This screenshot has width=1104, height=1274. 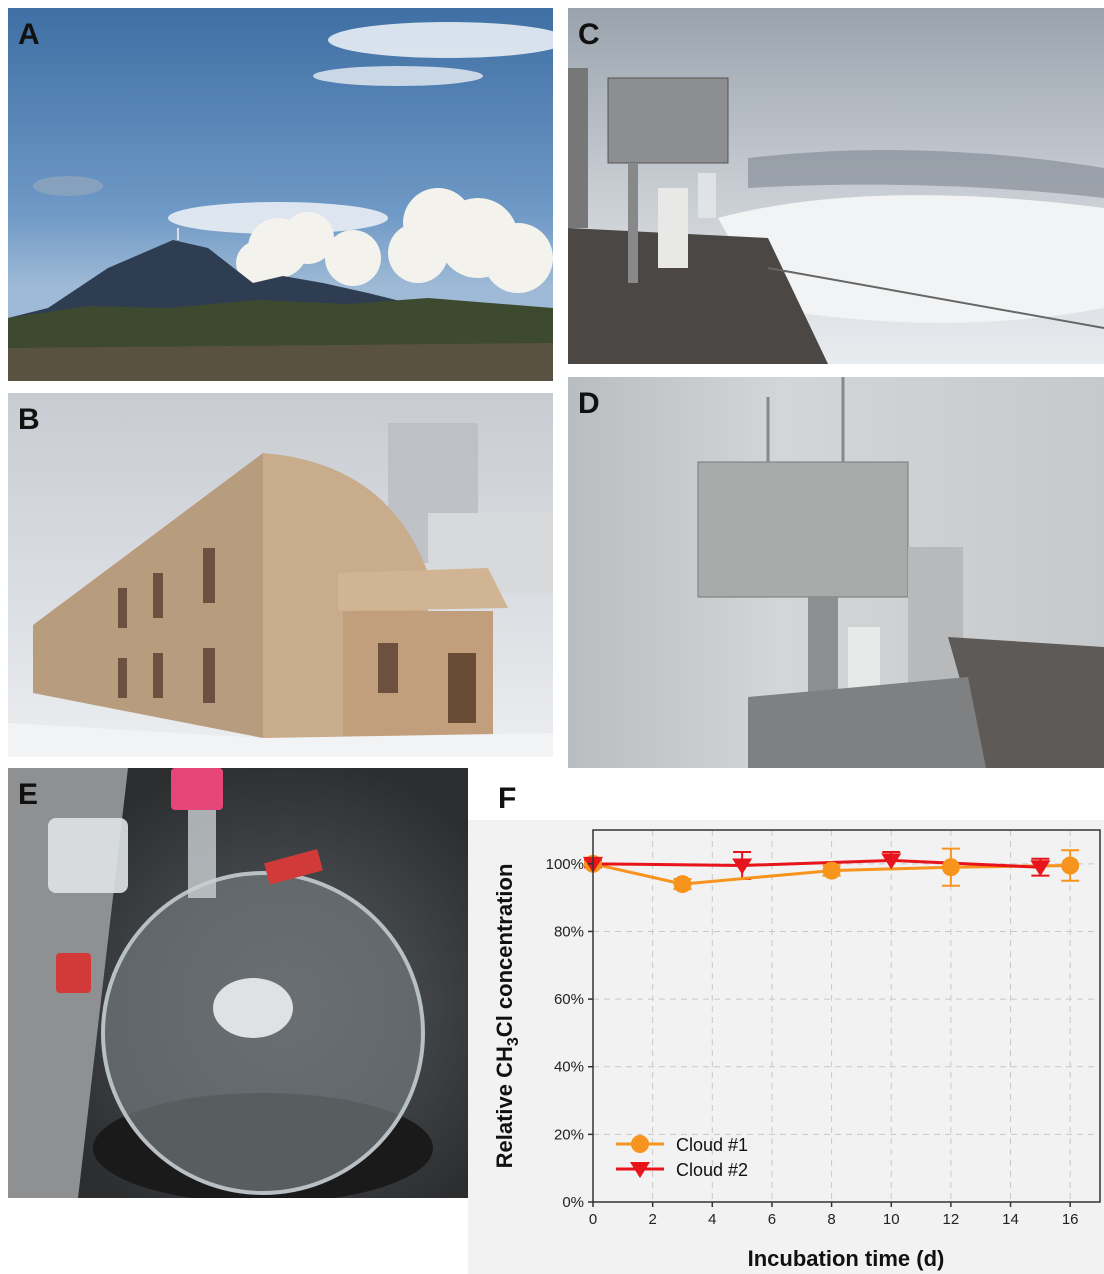 I want to click on y-axis-title-part2: Cl concentration, so click(x=504, y=951).